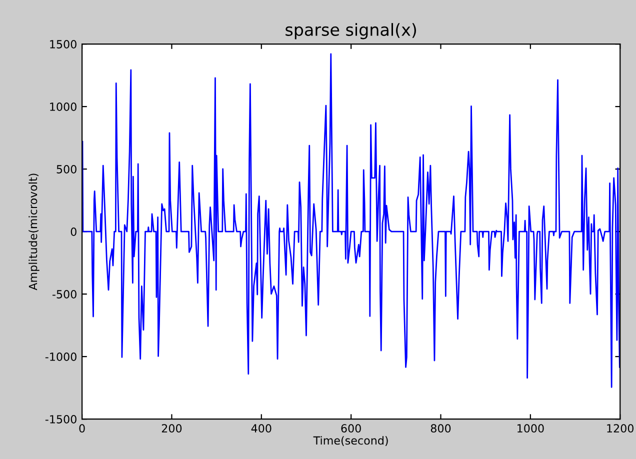  I want to click on y-tick-label: 1500, so click(63, 44).